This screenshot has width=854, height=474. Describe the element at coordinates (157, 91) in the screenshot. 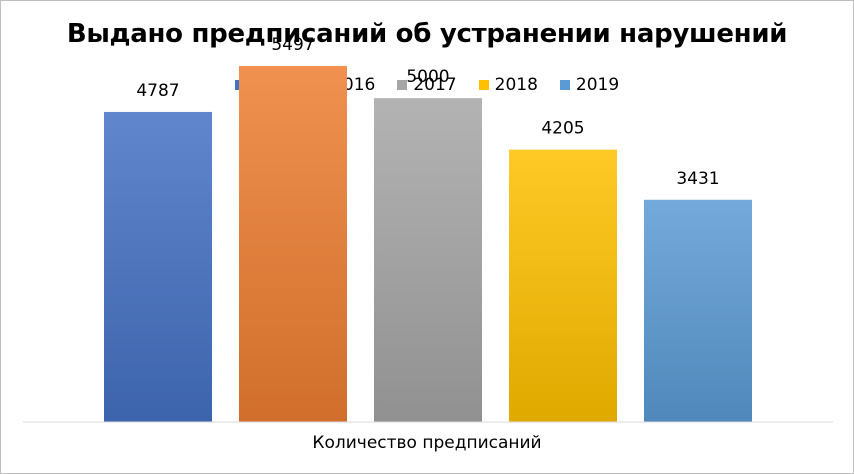

I see `data-label-2015: 4787` at that location.